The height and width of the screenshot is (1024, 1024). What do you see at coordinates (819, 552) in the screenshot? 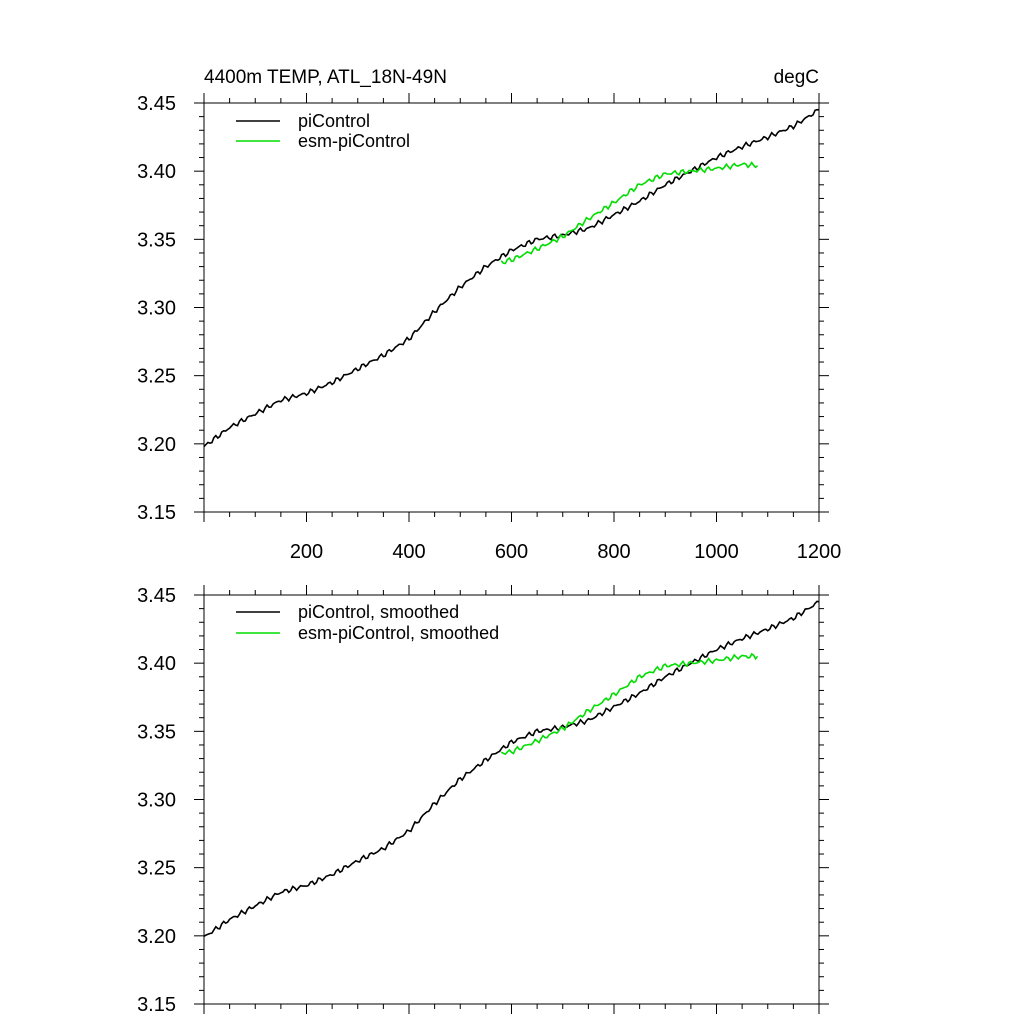
I see `x-tick-label: 1200` at bounding box center [819, 552].